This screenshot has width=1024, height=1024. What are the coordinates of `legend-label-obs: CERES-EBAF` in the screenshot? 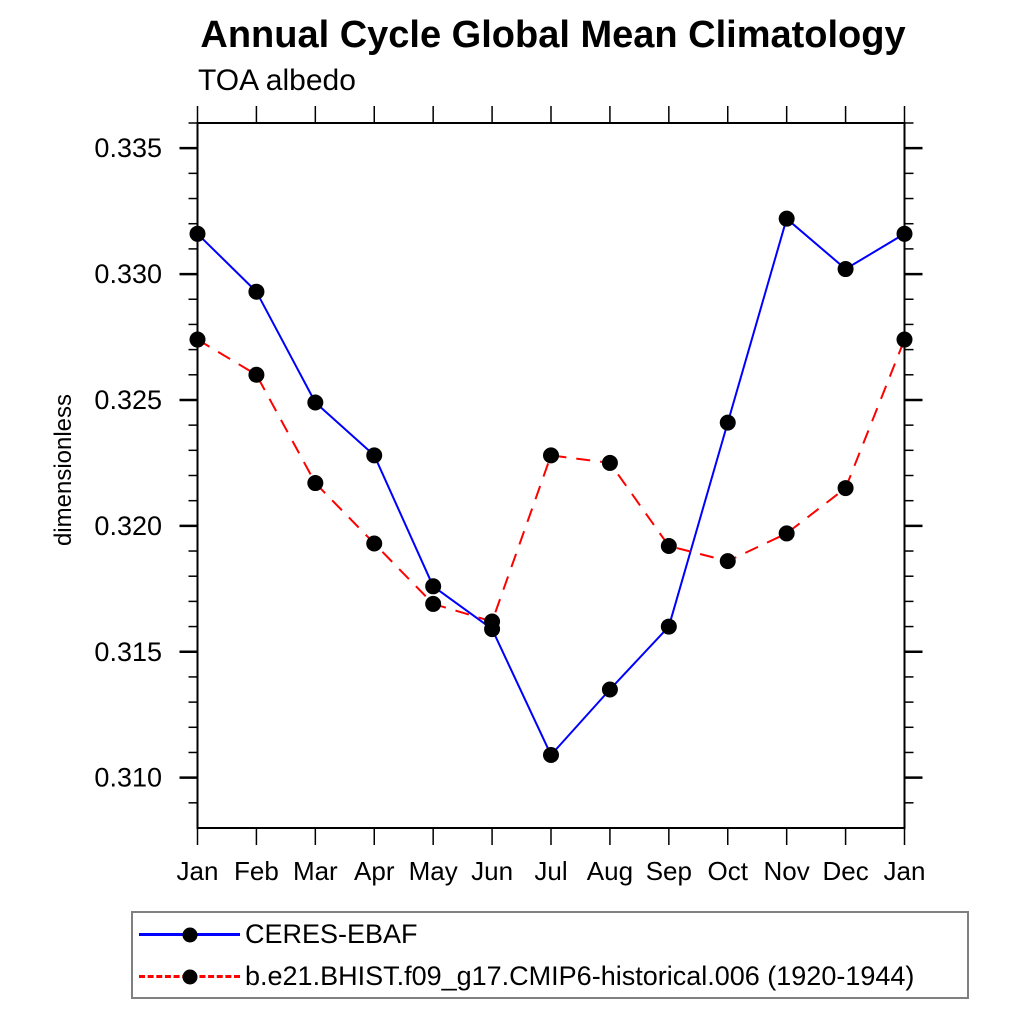 It's located at (331, 933).